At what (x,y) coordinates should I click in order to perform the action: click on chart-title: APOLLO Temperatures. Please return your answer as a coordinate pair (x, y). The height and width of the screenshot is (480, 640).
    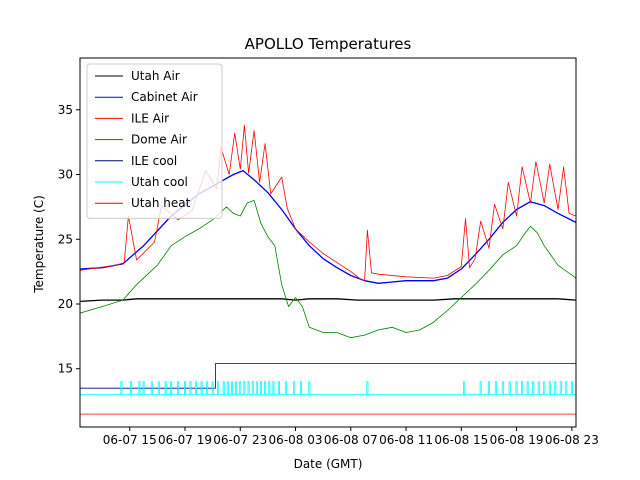
    Looking at the image, I should click on (328, 44).